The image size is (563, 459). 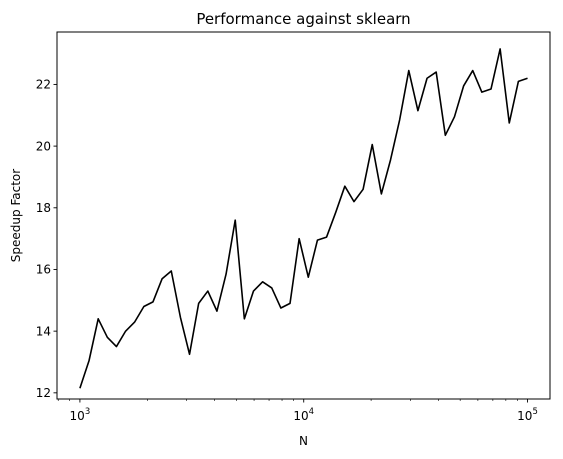 I want to click on y-tick-label: 22, so click(x=43, y=85).